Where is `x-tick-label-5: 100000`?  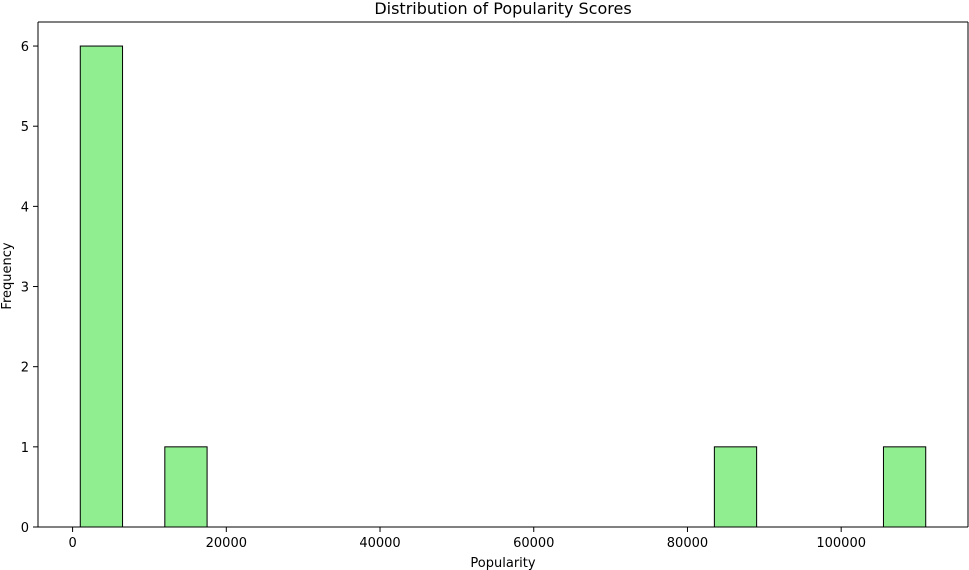 x-tick-label-5: 100000 is located at coordinates (841, 543).